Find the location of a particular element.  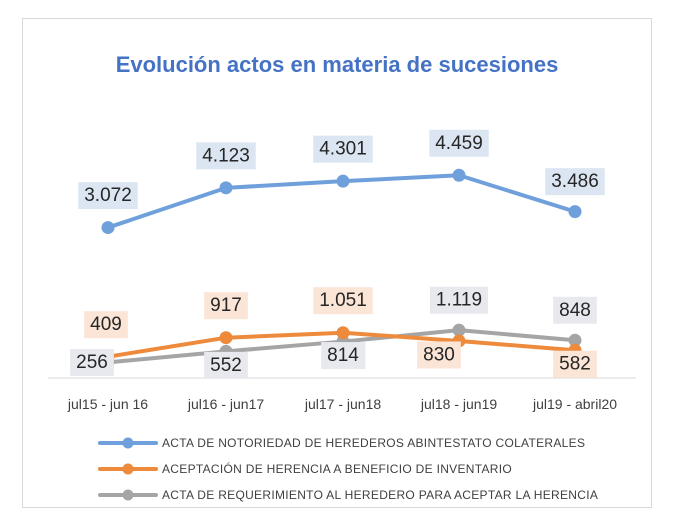

data-label: 256 is located at coordinates (92, 362).